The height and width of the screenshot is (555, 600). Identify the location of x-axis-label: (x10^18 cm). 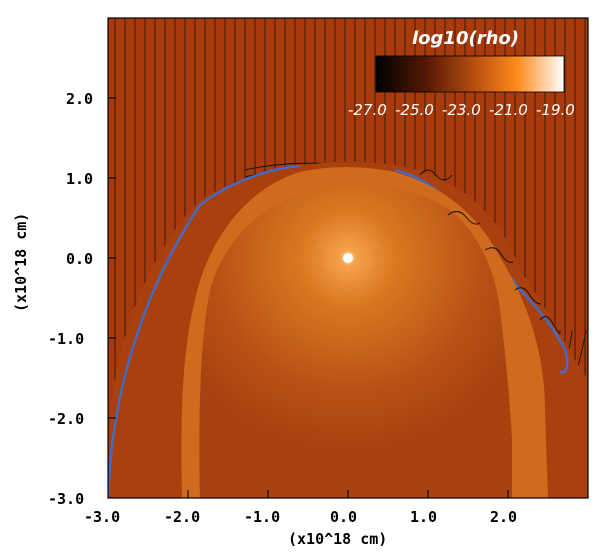
(337, 539).